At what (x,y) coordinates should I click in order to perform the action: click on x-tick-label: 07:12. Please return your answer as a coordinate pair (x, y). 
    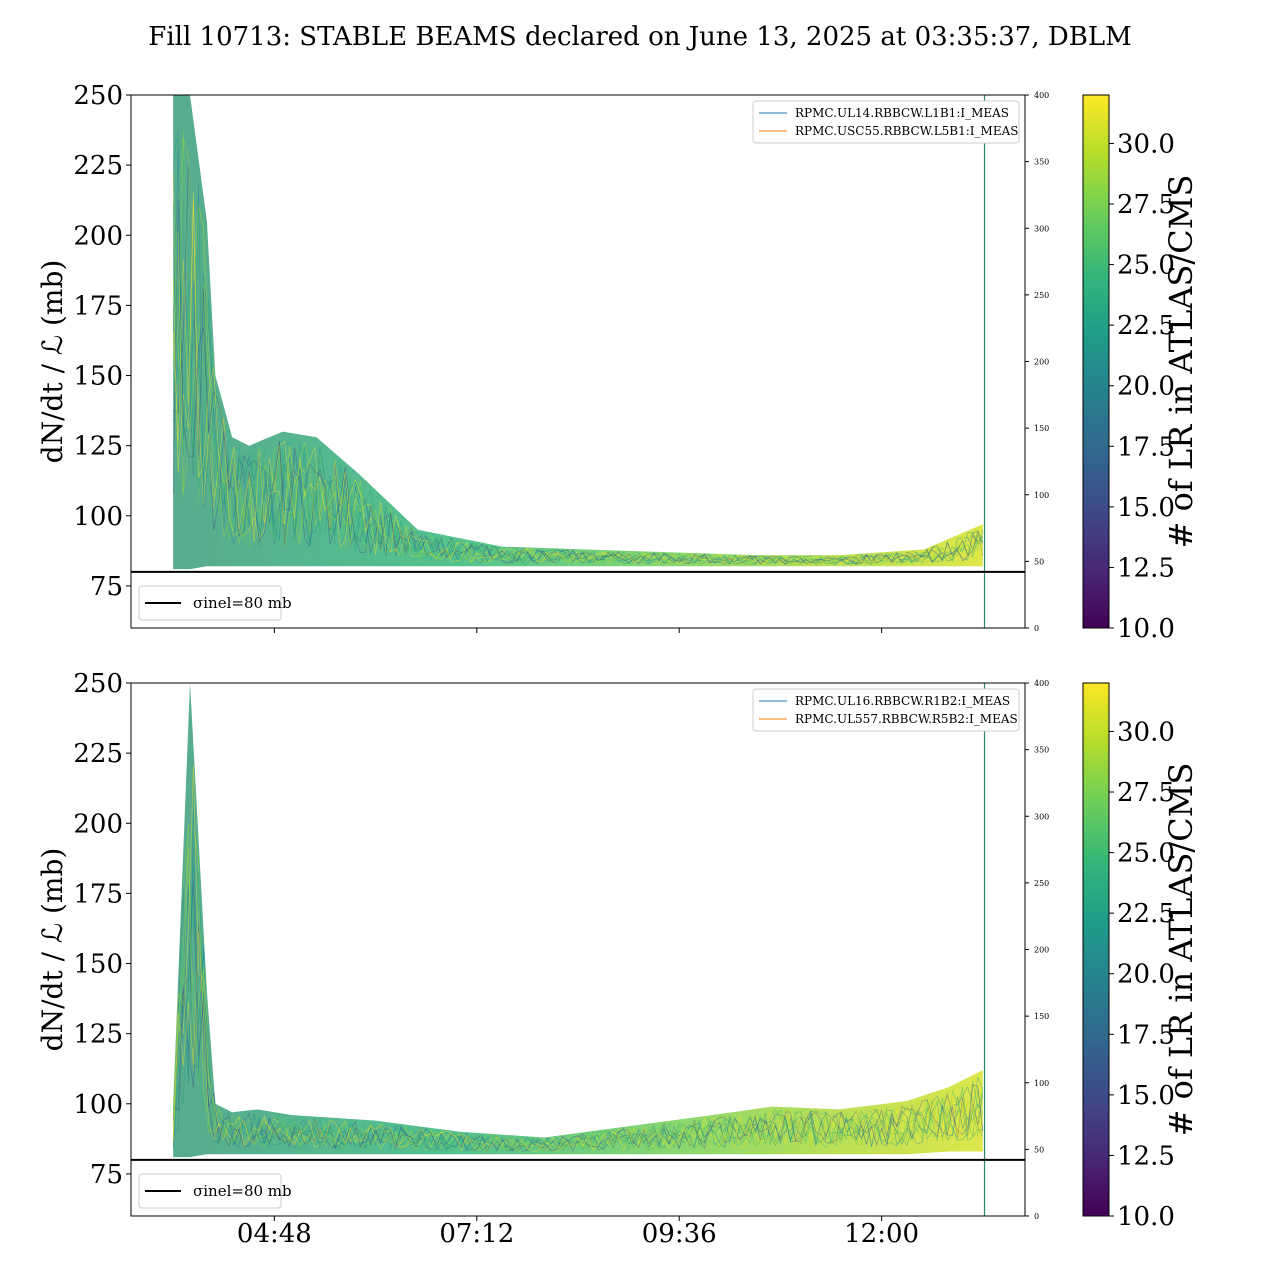
    Looking at the image, I should click on (476, 1234).